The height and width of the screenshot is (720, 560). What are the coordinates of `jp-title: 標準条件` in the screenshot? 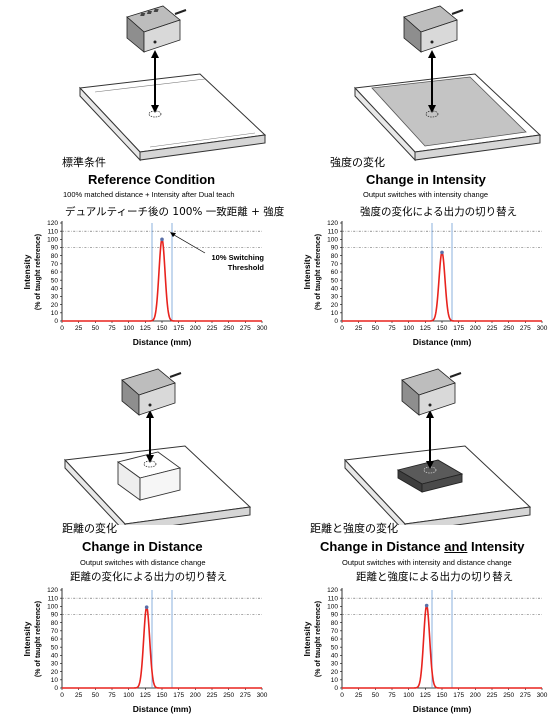 It's located at (84, 162).